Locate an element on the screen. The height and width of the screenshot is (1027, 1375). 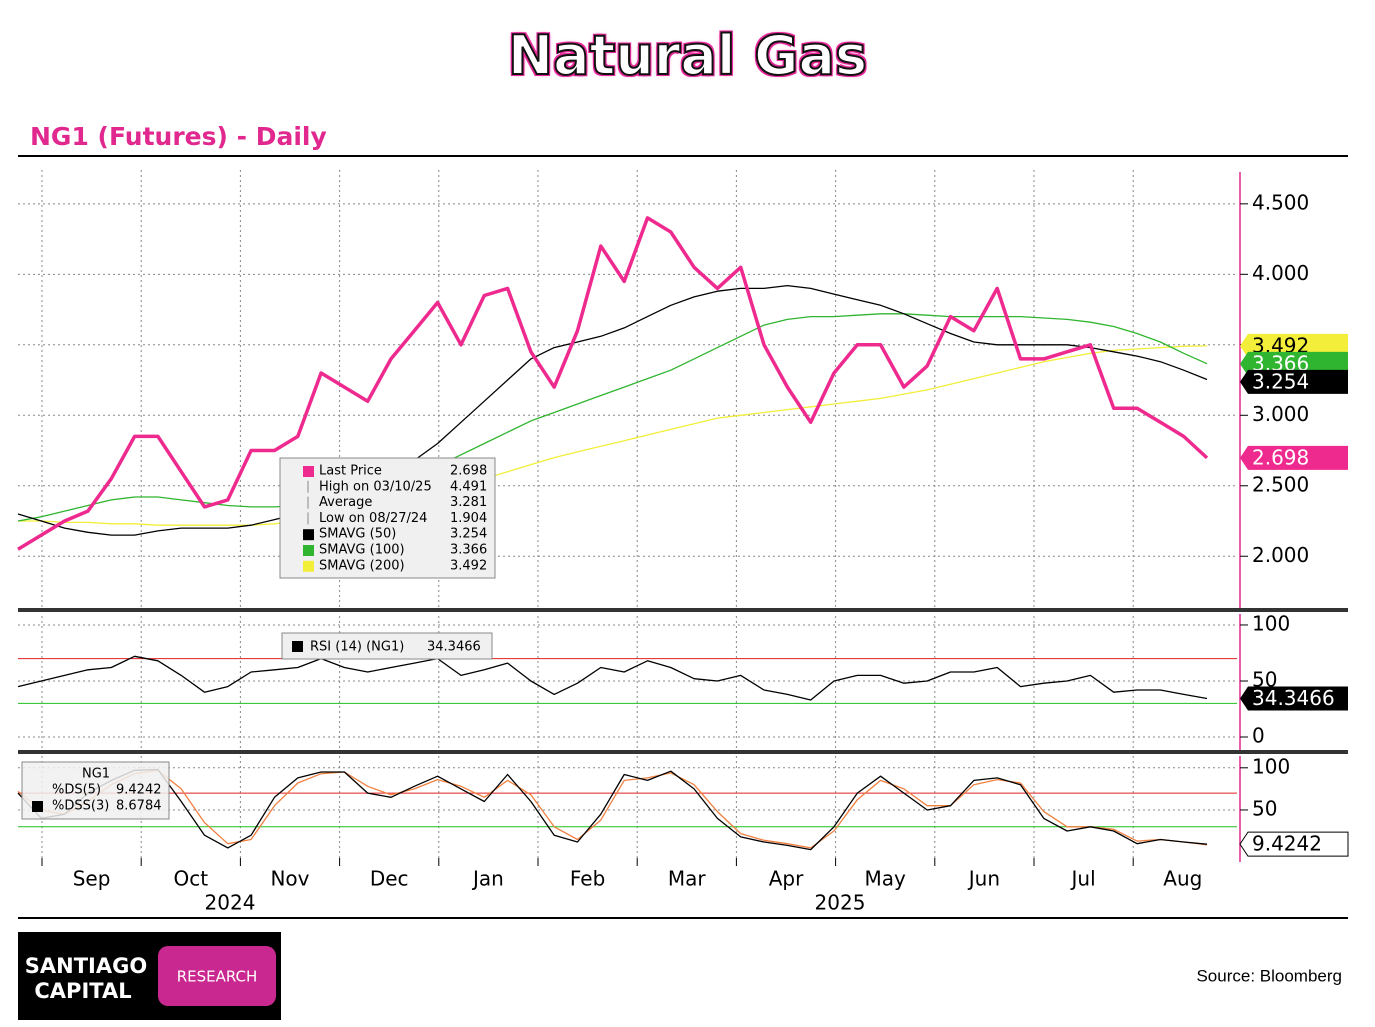
x-tick-label: Dec is located at coordinates (389, 879).